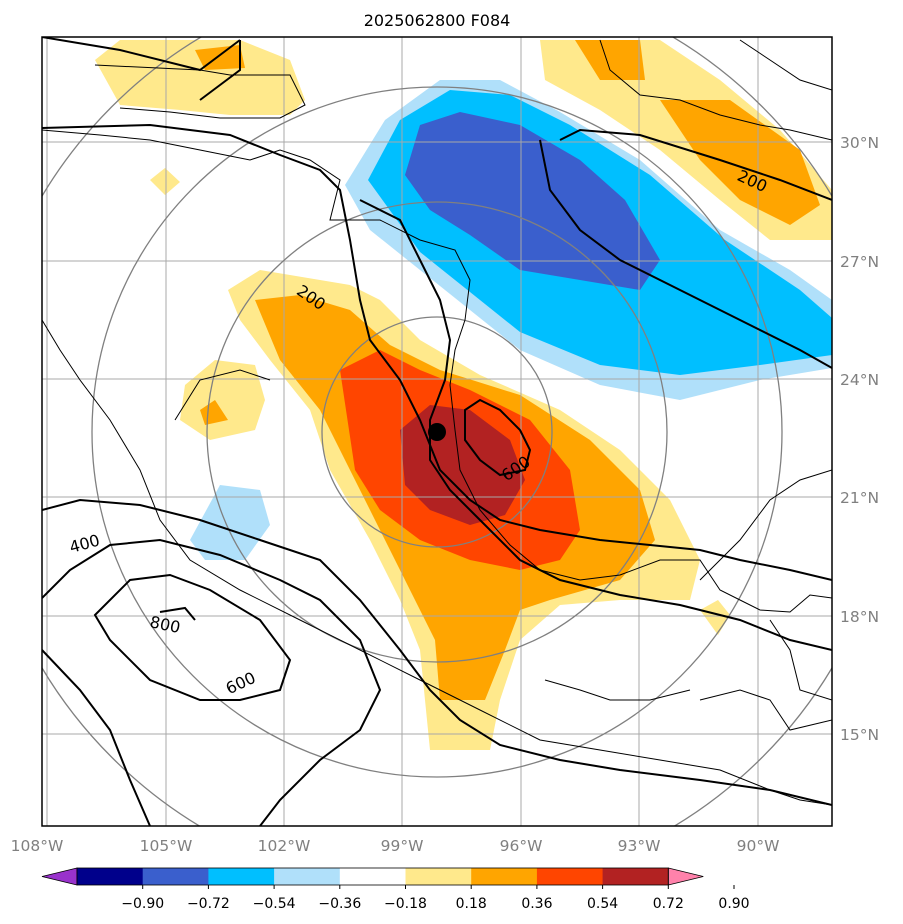  Describe the element at coordinates (758, 846) in the screenshot. I see `lon-label: 90°W` at that location.